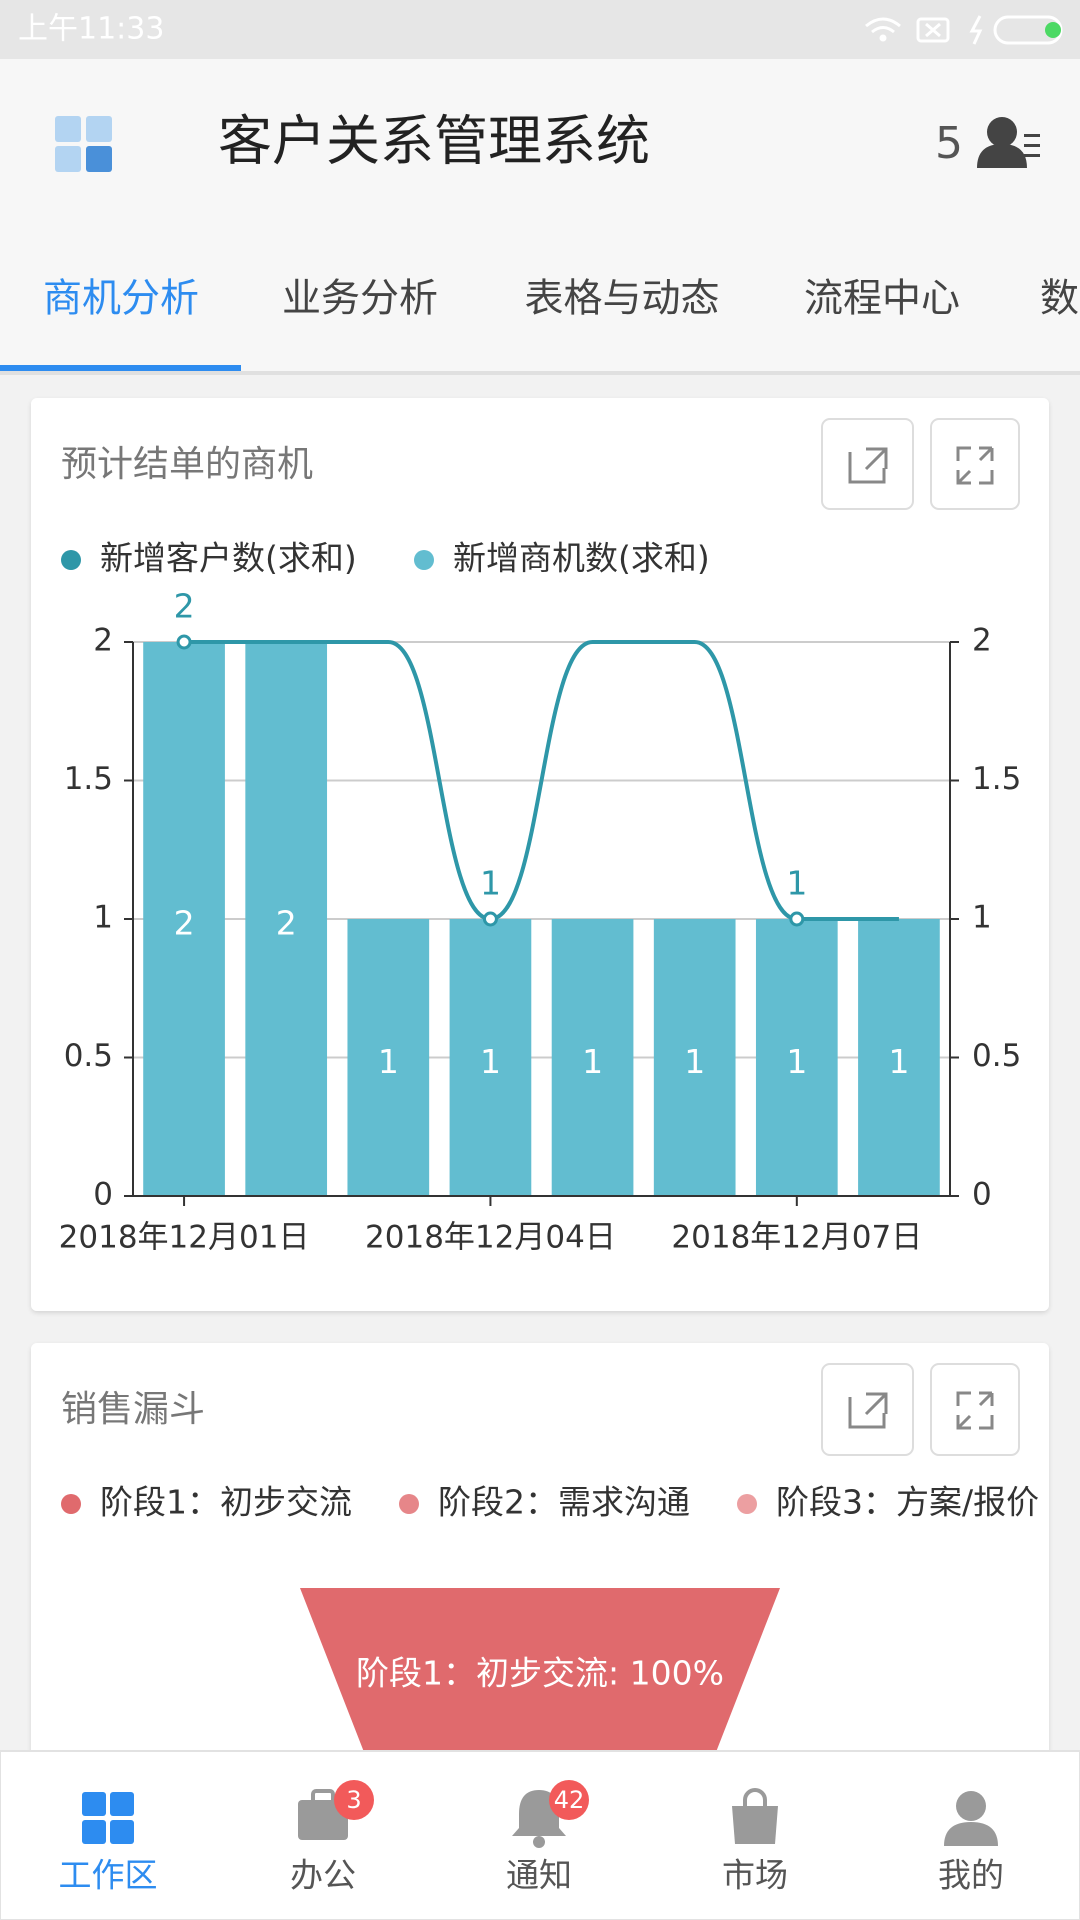 The height and width of the screenshot is (1920, 1080). Describe the element at coordinates (121, 299) in the screenshot. I see `tab: 商机分析` at that location.